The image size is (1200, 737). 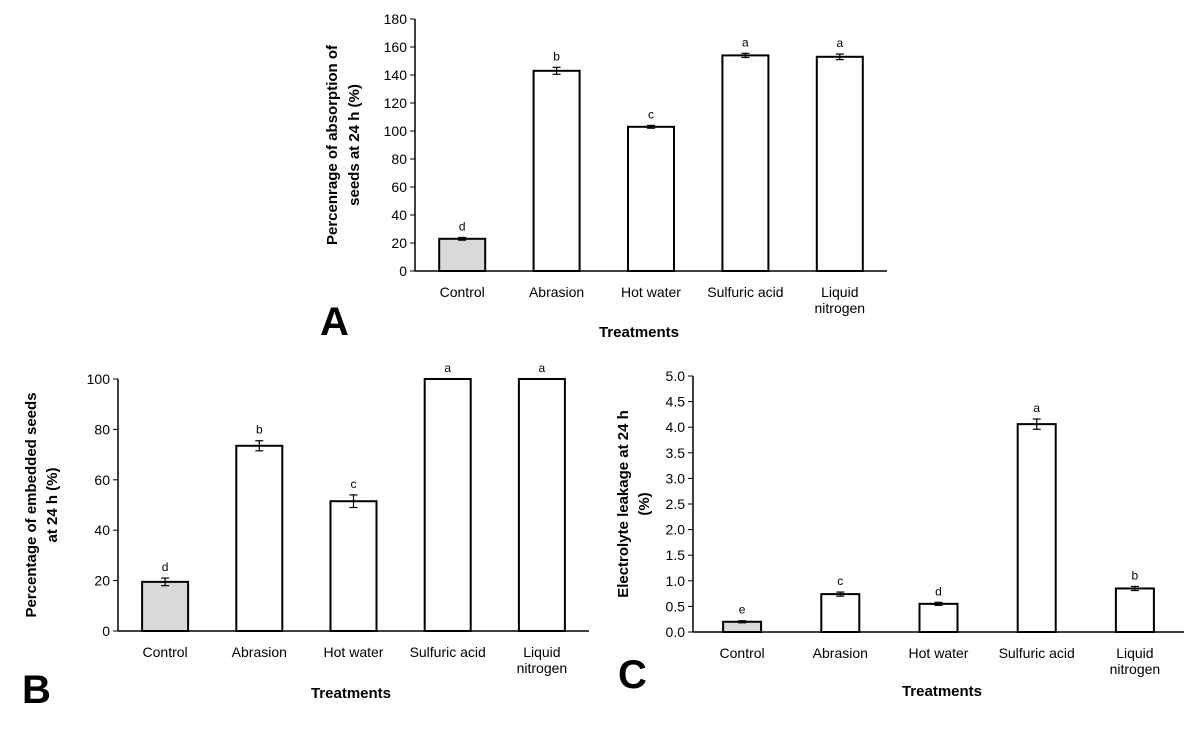 I want to click on y-tick-label: 1.0, so click(x=676, y=581).